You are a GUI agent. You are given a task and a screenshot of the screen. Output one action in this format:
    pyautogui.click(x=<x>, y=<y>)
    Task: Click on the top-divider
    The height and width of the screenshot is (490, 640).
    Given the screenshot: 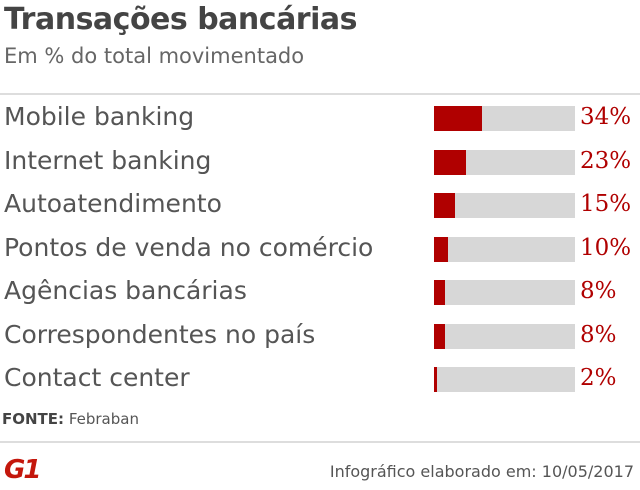 What is the action you would take?
    pyautogui.click(x=320, y=94)
    